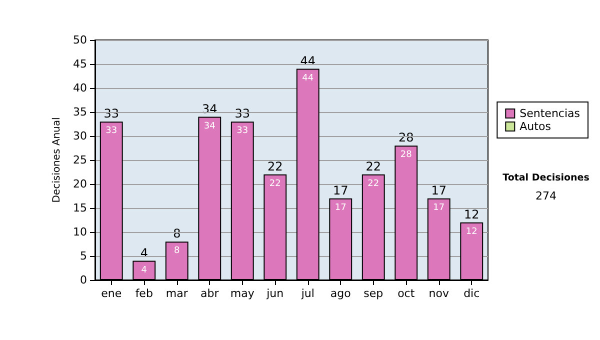 Image resolution: width=600 pixels, height=340 pixels. What do you see at coordinates (550, 113) in the screenshot?
I see `legend-label: Sentencias` at bounding box center [550, 113].